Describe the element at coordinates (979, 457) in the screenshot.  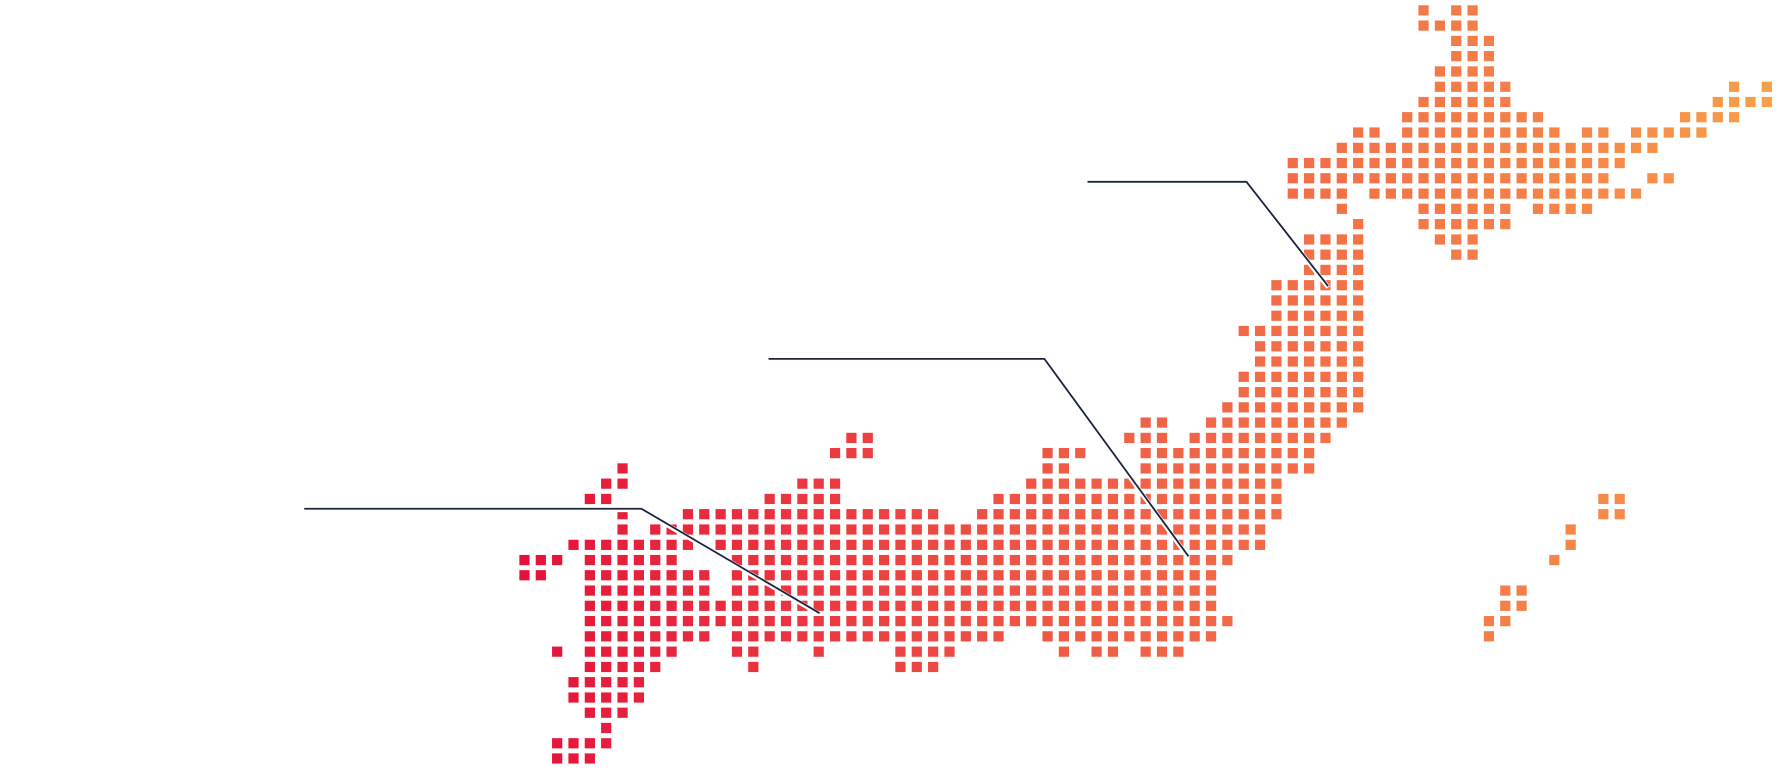
I see `callout-line` at that location.